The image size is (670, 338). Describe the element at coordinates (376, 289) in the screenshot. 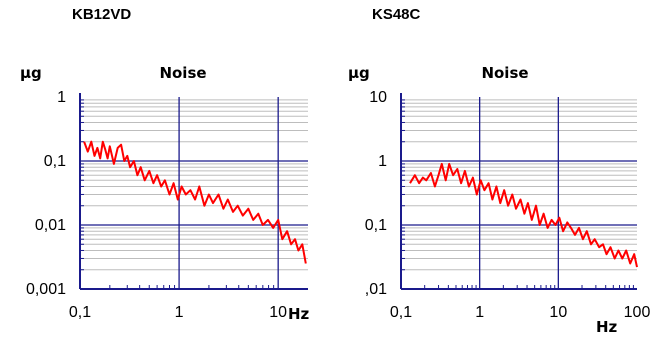

I see `y-tick-label: ,01` at that location.